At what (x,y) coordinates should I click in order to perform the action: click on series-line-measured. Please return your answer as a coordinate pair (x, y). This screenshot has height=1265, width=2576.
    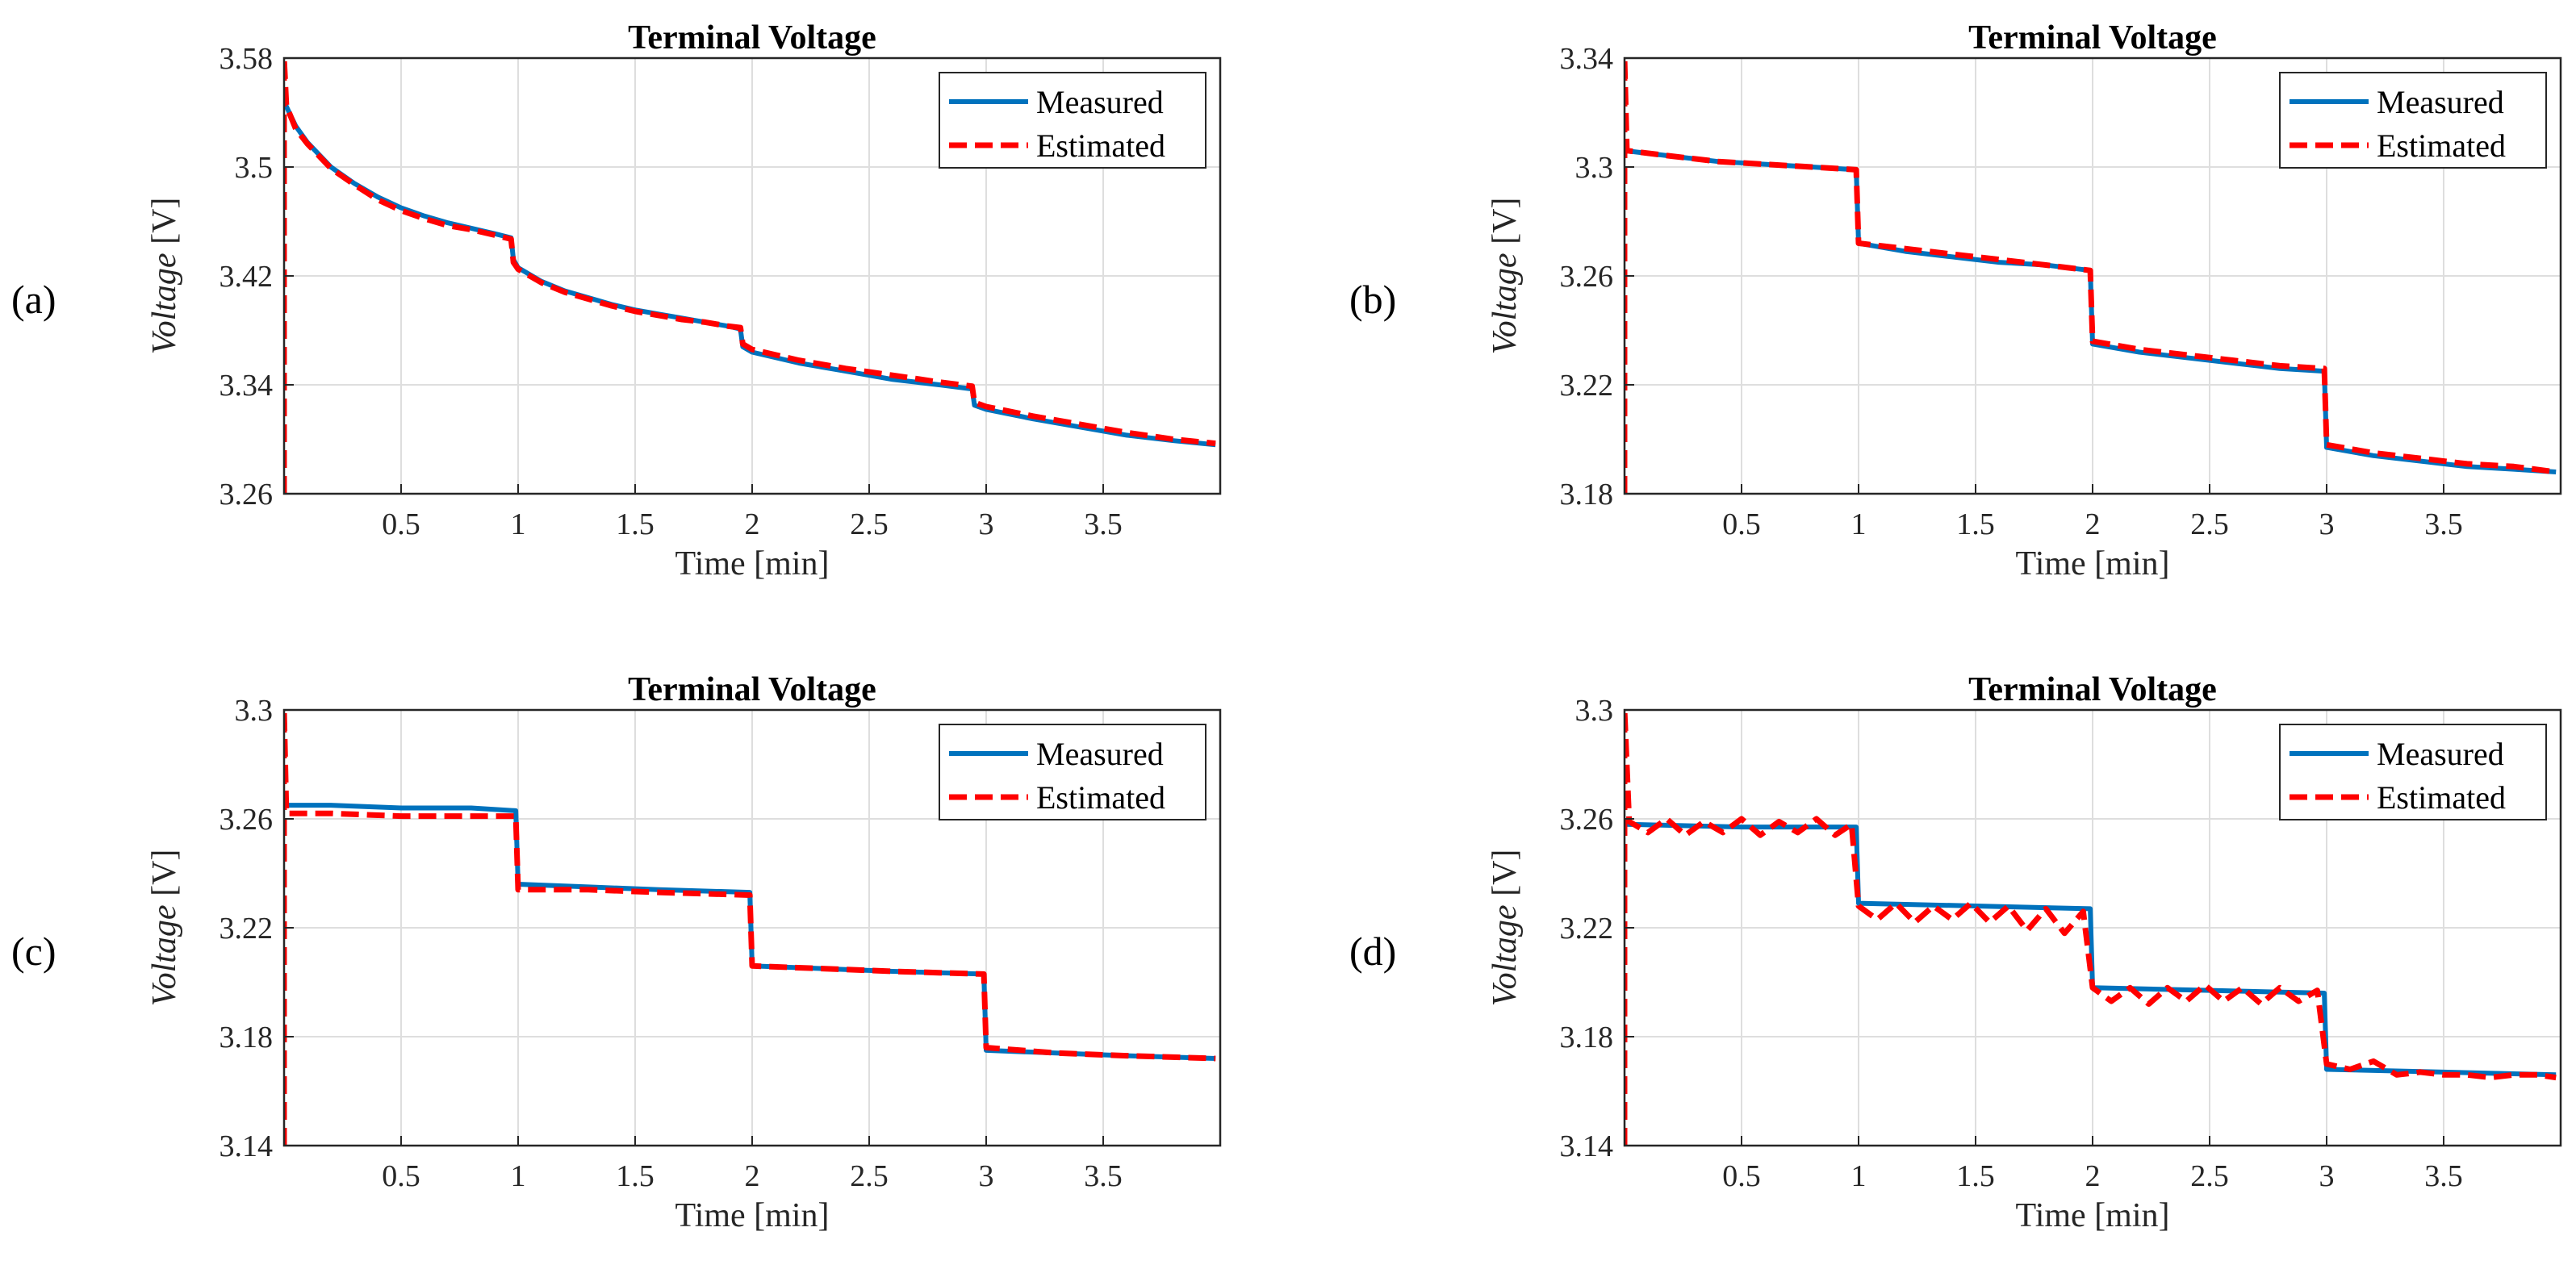
    Looking at the image, I should click on (2091, 311).